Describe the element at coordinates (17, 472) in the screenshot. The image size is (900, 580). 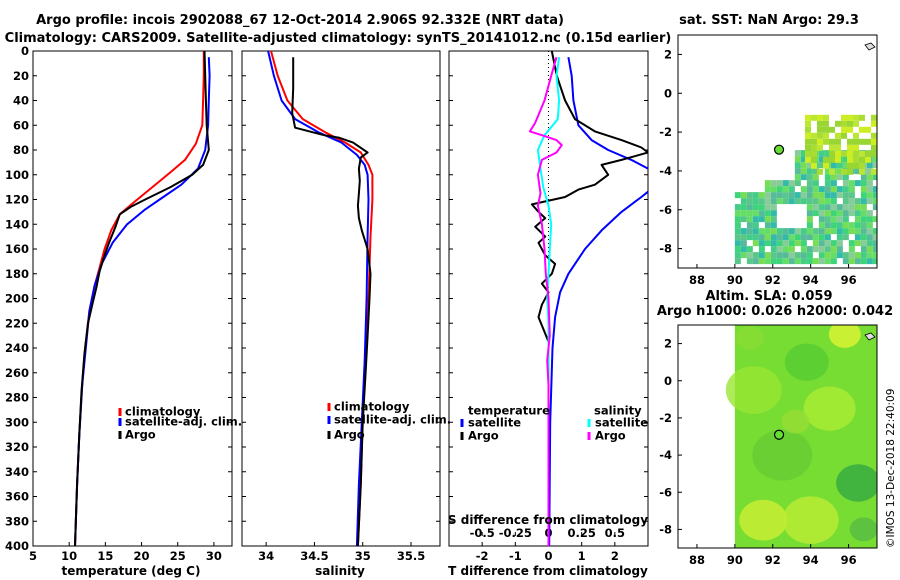
I see `y-tick-label: 340` at that location.